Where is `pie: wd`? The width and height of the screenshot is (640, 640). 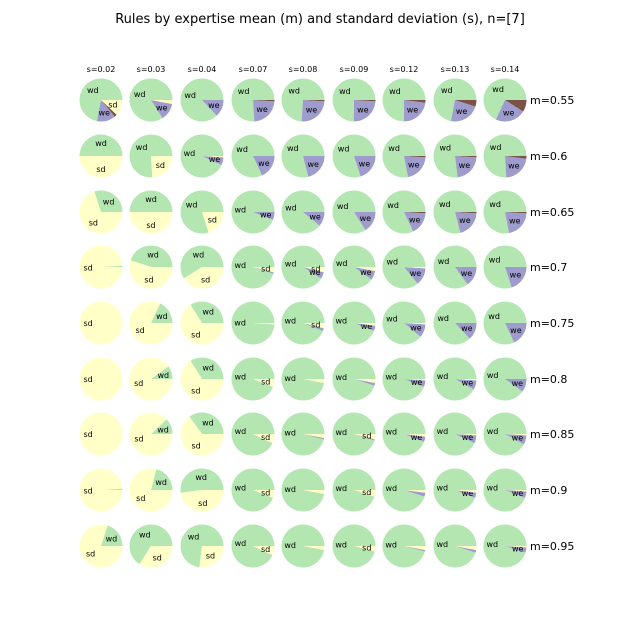
pie: wd is located at coordinates (404, 546).